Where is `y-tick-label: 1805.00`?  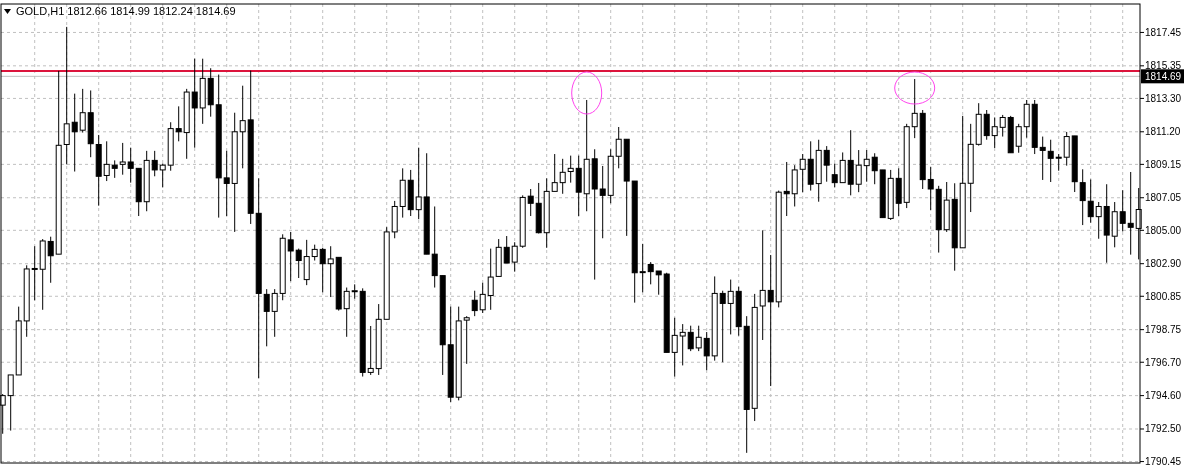 y-tick-label: 1805.00 is located at coordinates (1163, 230).